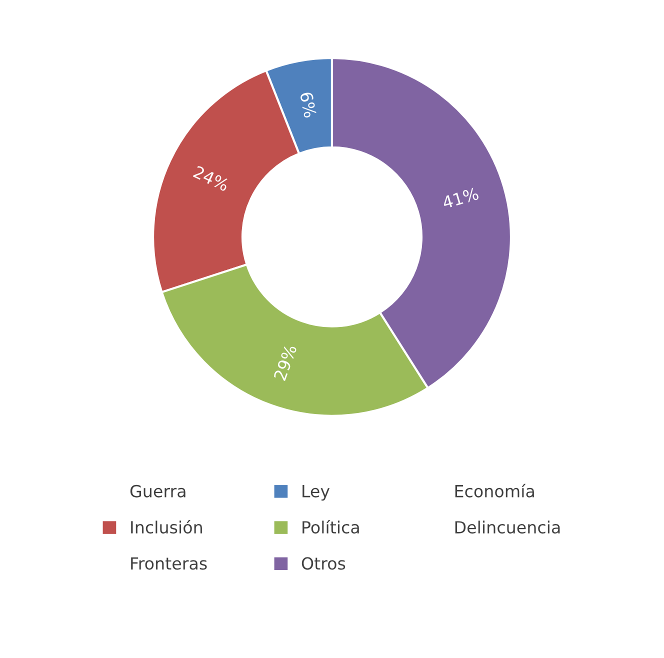  Describe the element at coordinates (158, 491) in the screenshot. I see `category-label: Guerra` at that location.